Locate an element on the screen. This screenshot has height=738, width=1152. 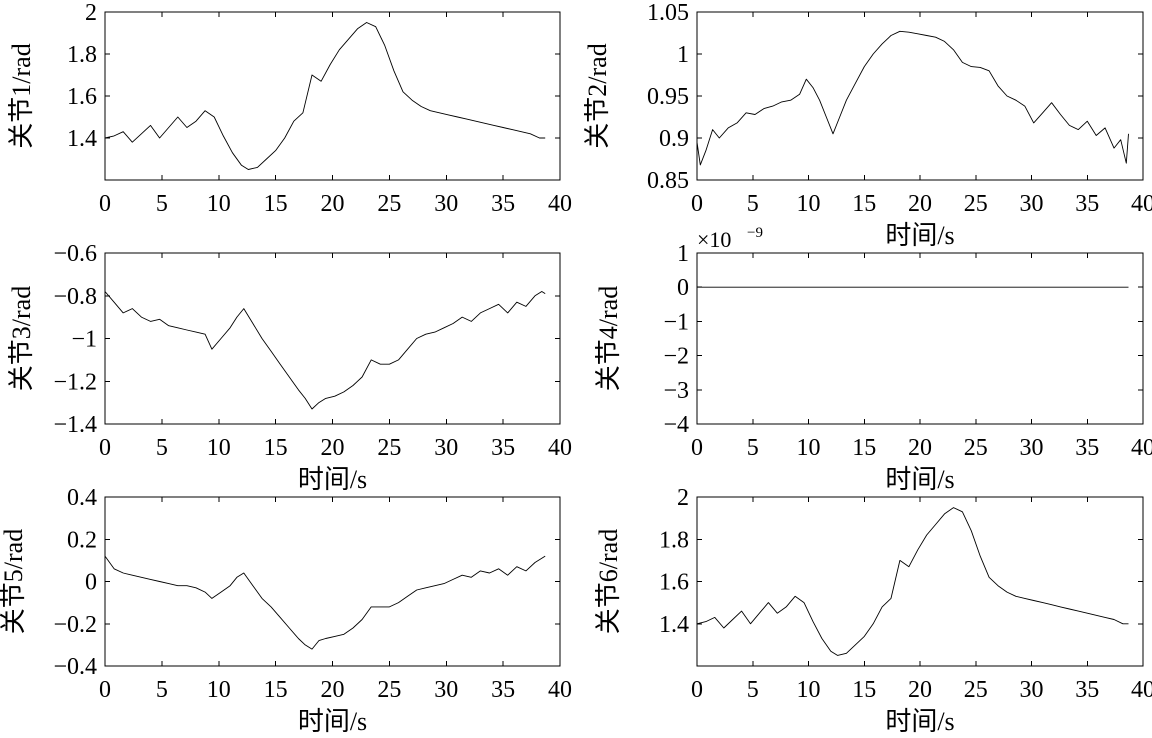
y-tick-label: −0.8 is located at coordinates (75, 297).